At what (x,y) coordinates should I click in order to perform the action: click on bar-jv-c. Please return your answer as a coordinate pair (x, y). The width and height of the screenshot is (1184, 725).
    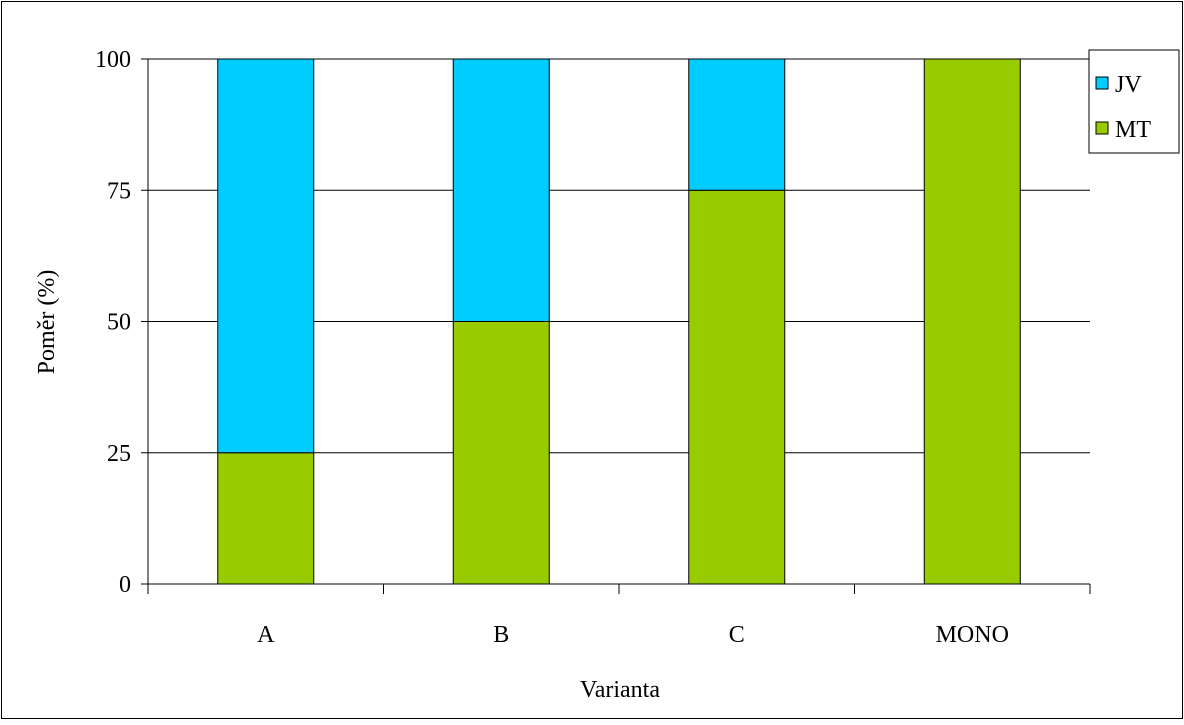
    Looking at the image, I should click on (737, 124).